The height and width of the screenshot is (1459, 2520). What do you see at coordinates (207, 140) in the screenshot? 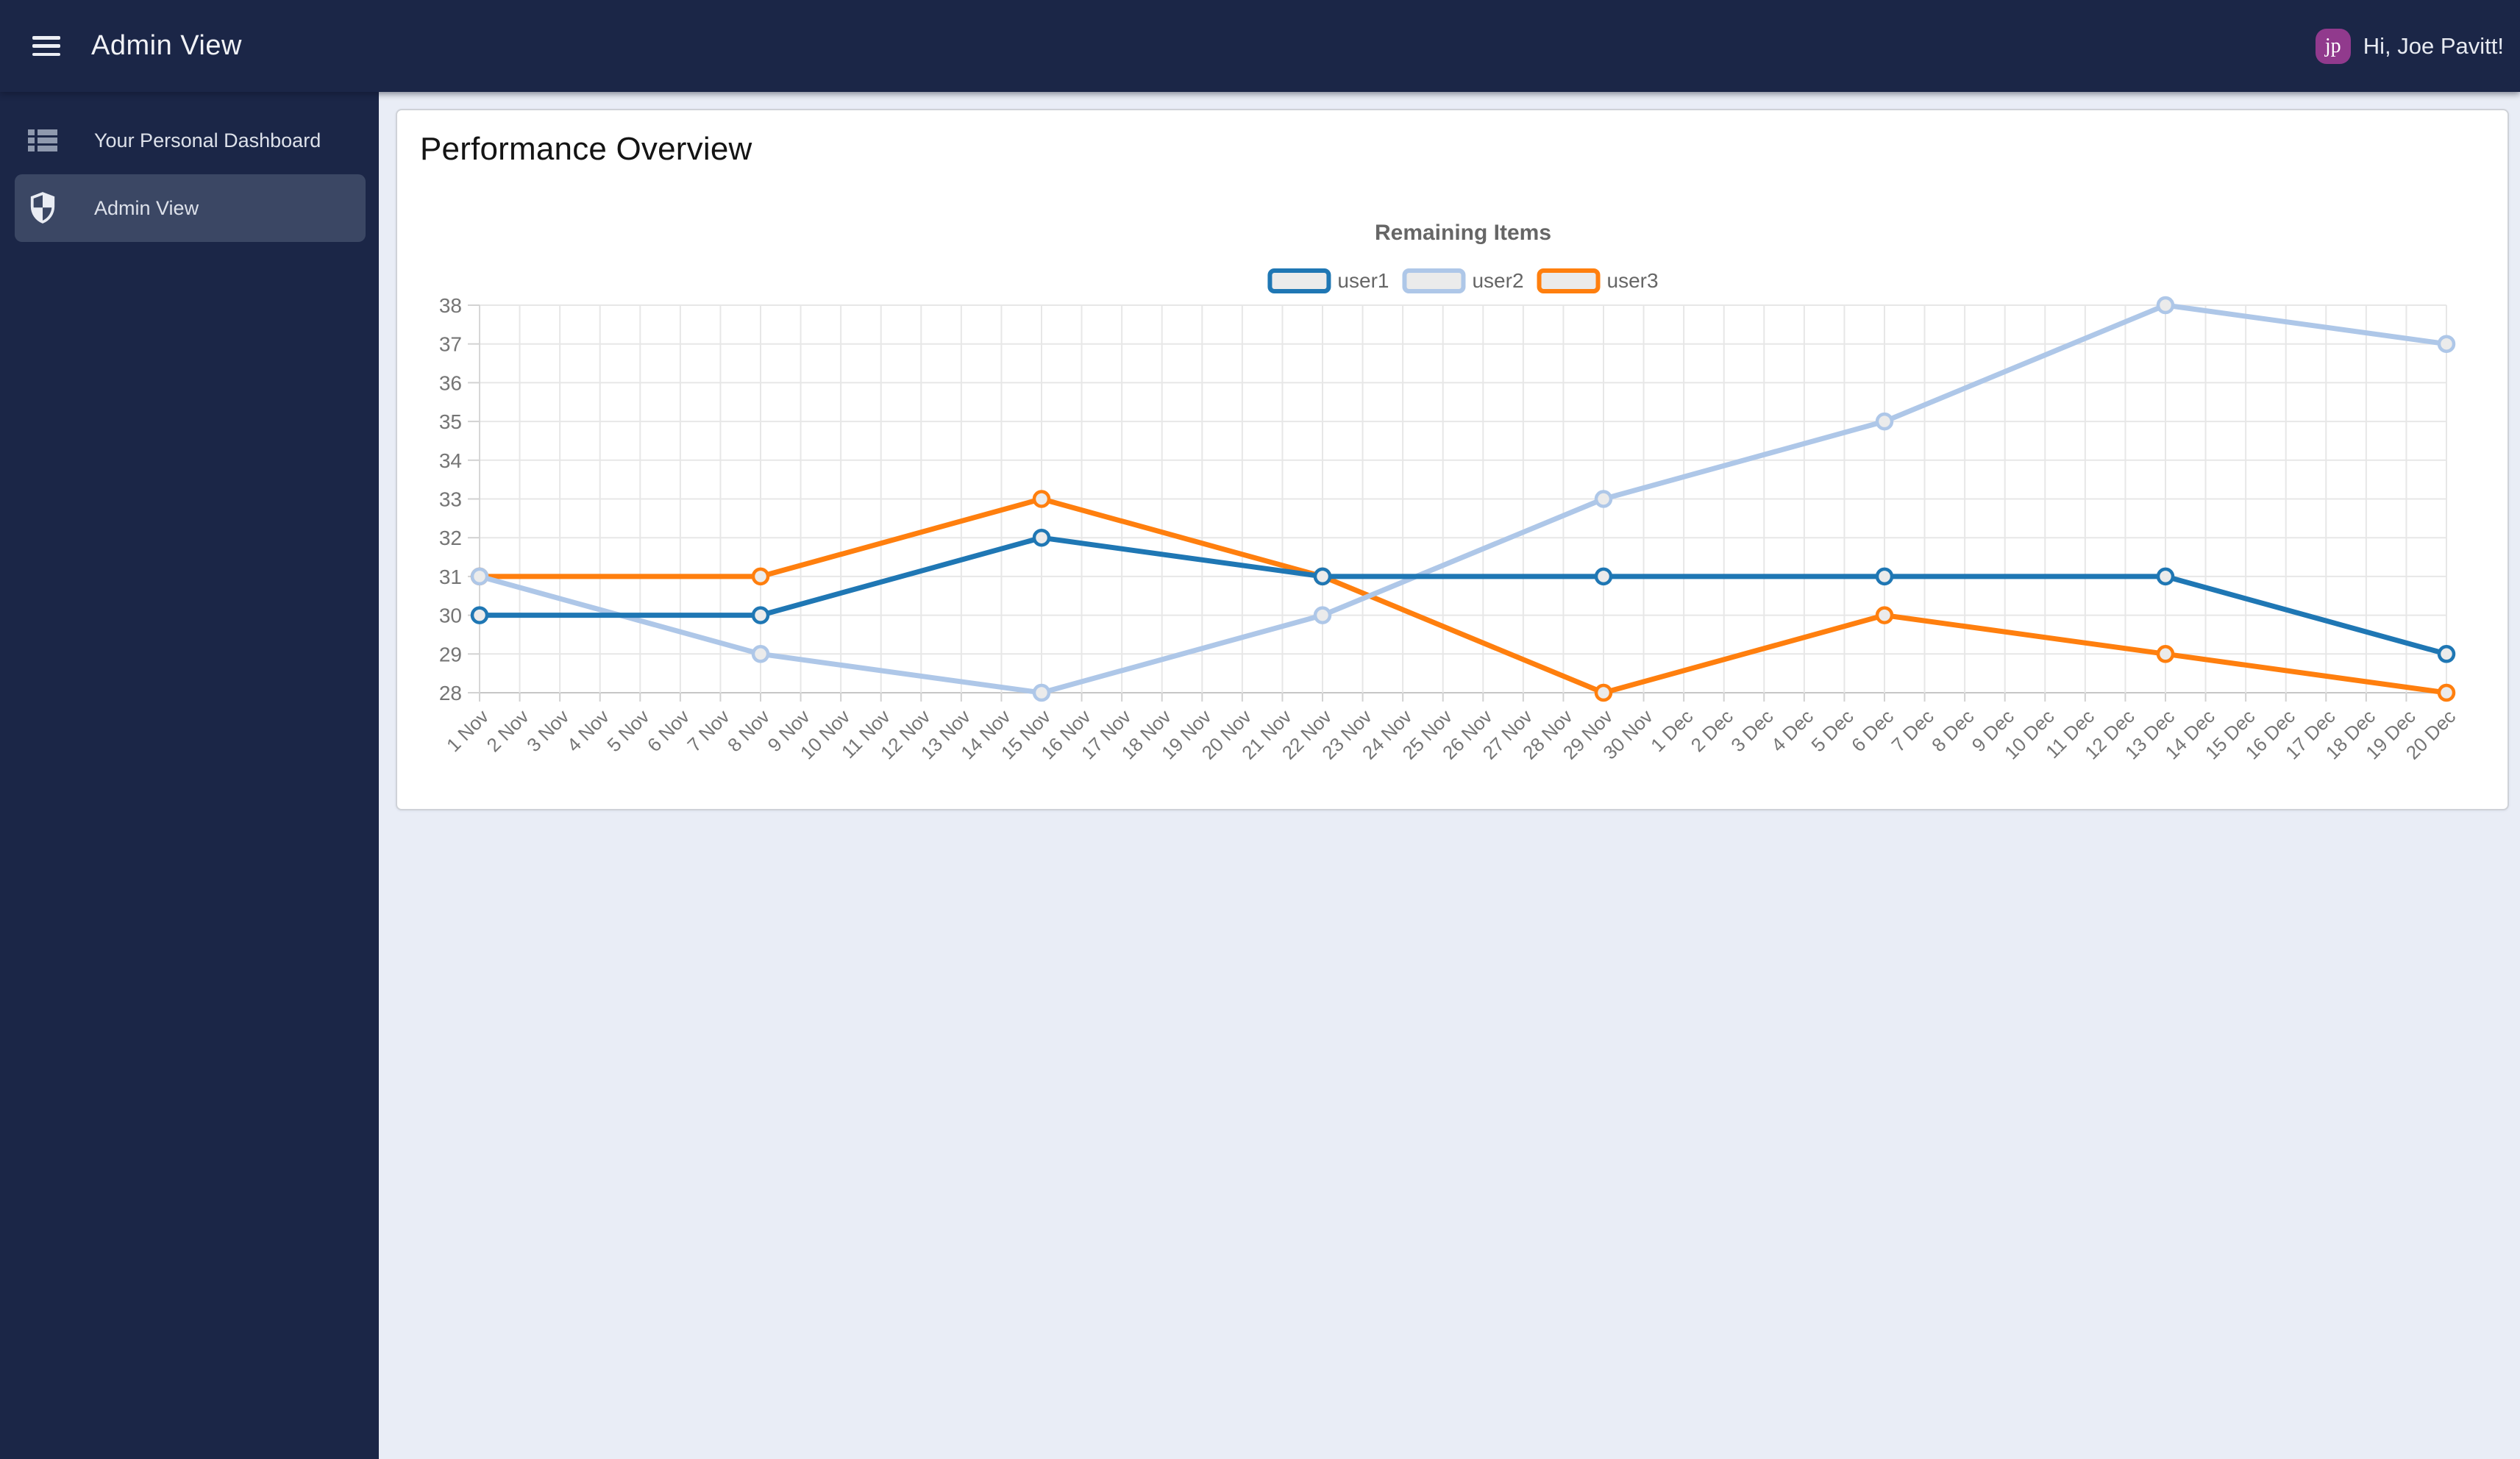
I see `sidebar-item-label: Your Personal Dashboard` at bounding box center [207, 140].